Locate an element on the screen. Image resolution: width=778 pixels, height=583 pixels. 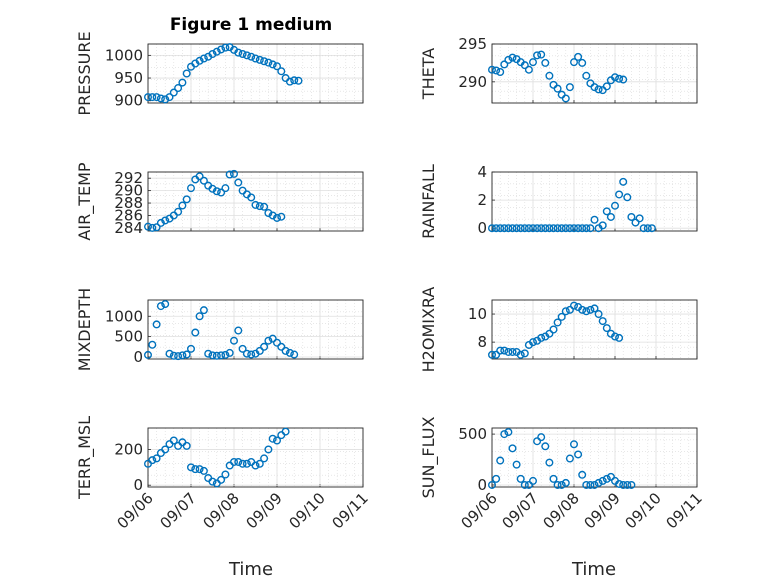
x-tick-label: 09/06 is located at coordinates (479, 510).